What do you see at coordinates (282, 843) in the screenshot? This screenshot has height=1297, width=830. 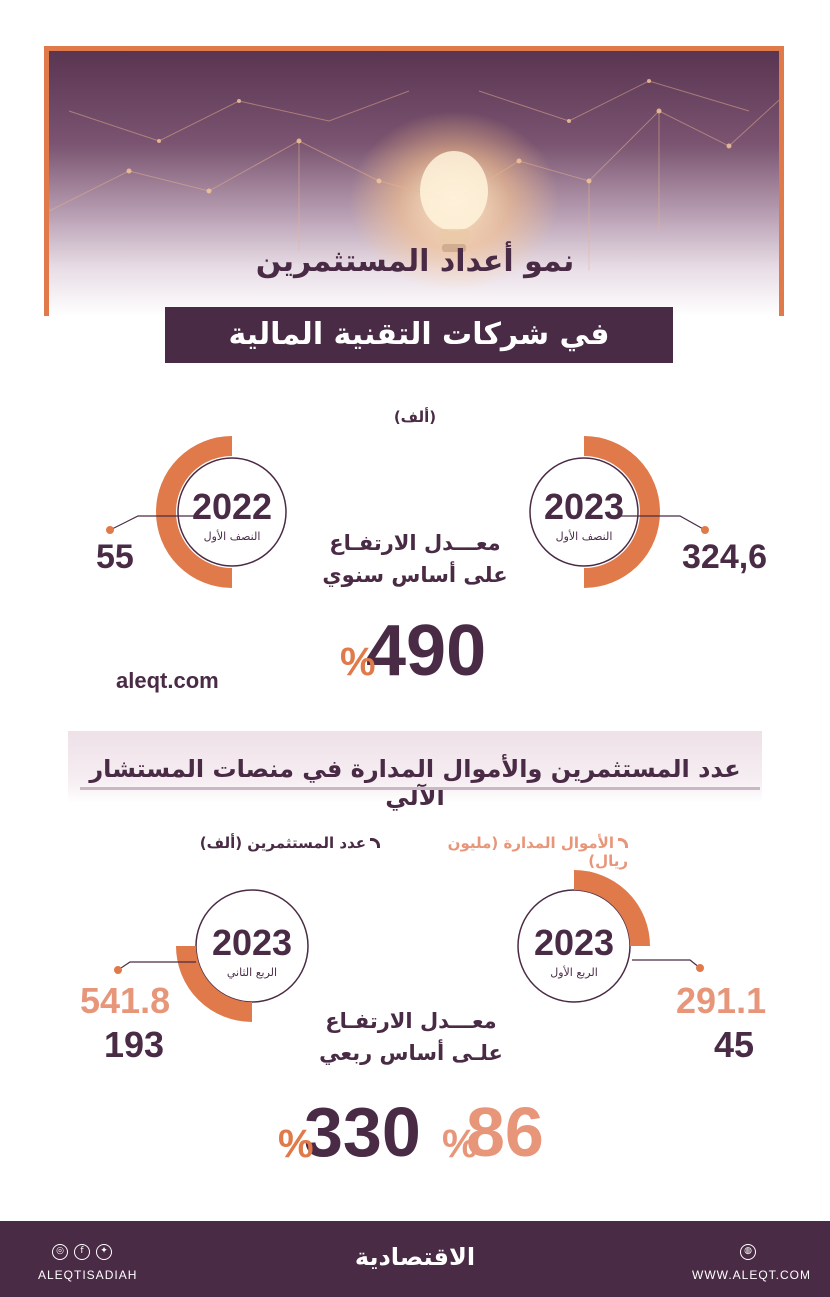 I see `legend-investors-label: عدد المستثمرين (ألف)` at bounding box center [282, 843].